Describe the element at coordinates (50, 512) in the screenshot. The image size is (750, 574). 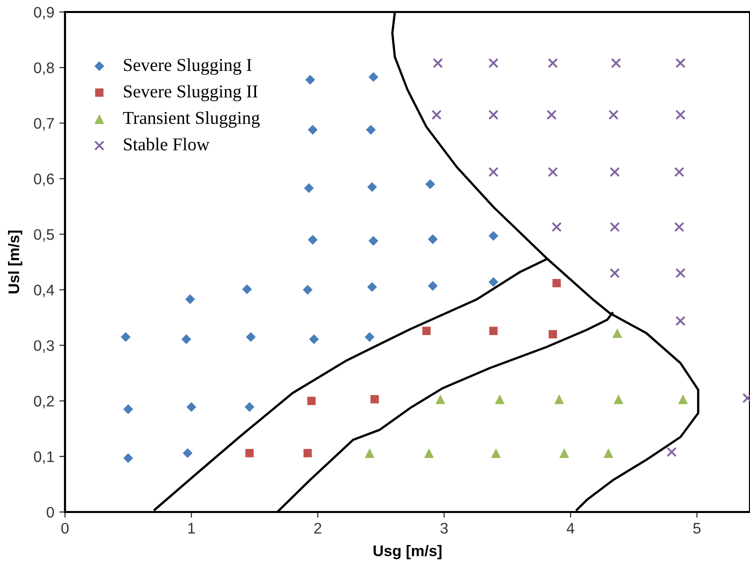
I see `y-tick-label: 0` at that location.